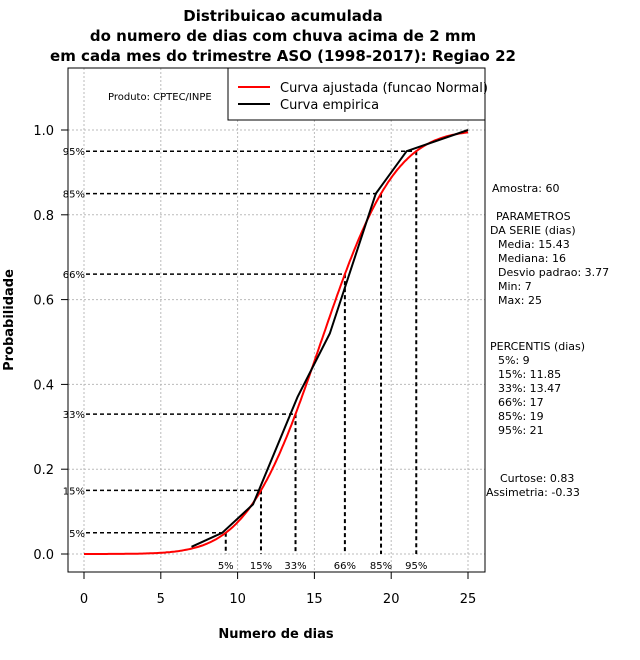 The height and width of the screenshot is (660, 640). I want to click on legend-label-empirical: Curva empirica, so click(329, 105).